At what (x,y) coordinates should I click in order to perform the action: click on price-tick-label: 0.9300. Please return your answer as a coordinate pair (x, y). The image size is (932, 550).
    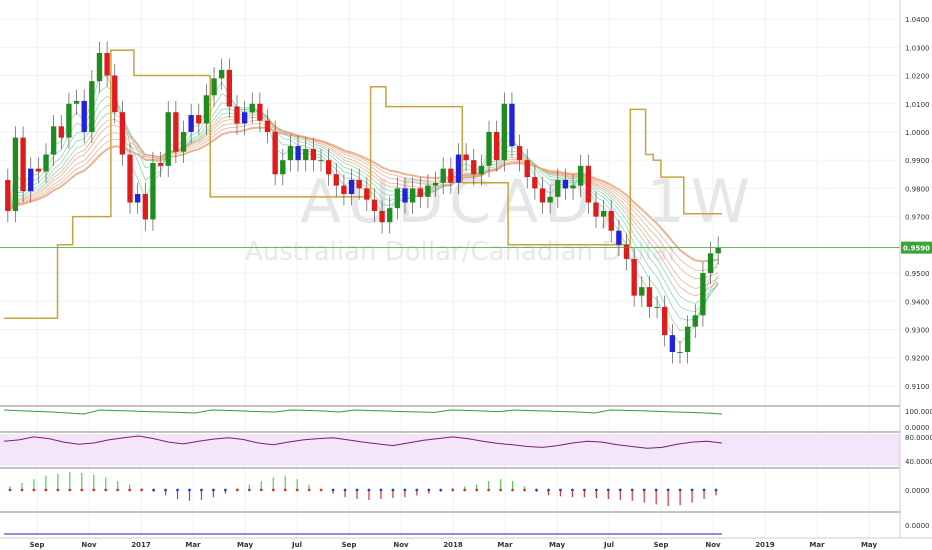
    Looking at the image, I should click on (917, 330).